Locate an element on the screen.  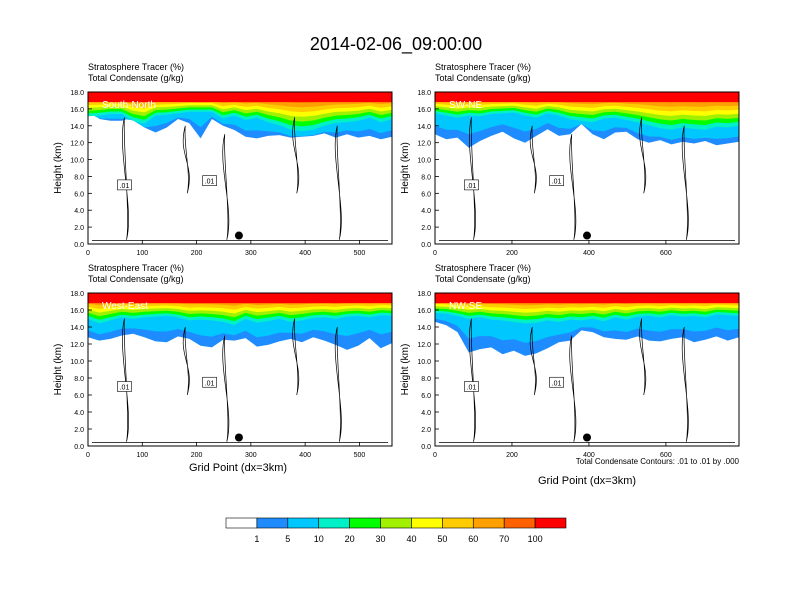
xtick-label: 300 is located at coordinates (251, 253).